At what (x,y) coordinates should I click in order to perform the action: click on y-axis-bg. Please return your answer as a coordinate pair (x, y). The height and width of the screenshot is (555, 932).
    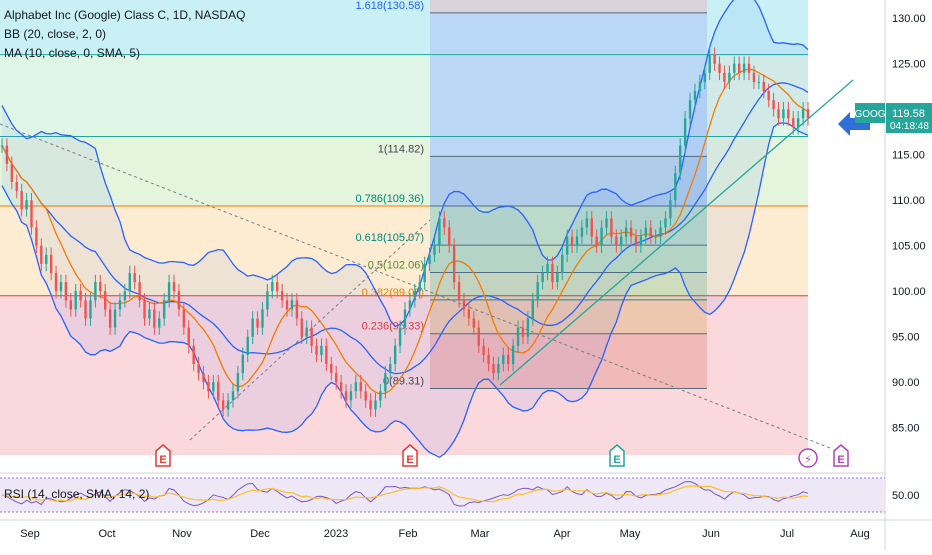
    Looking at the image, I should click on (908, 275).